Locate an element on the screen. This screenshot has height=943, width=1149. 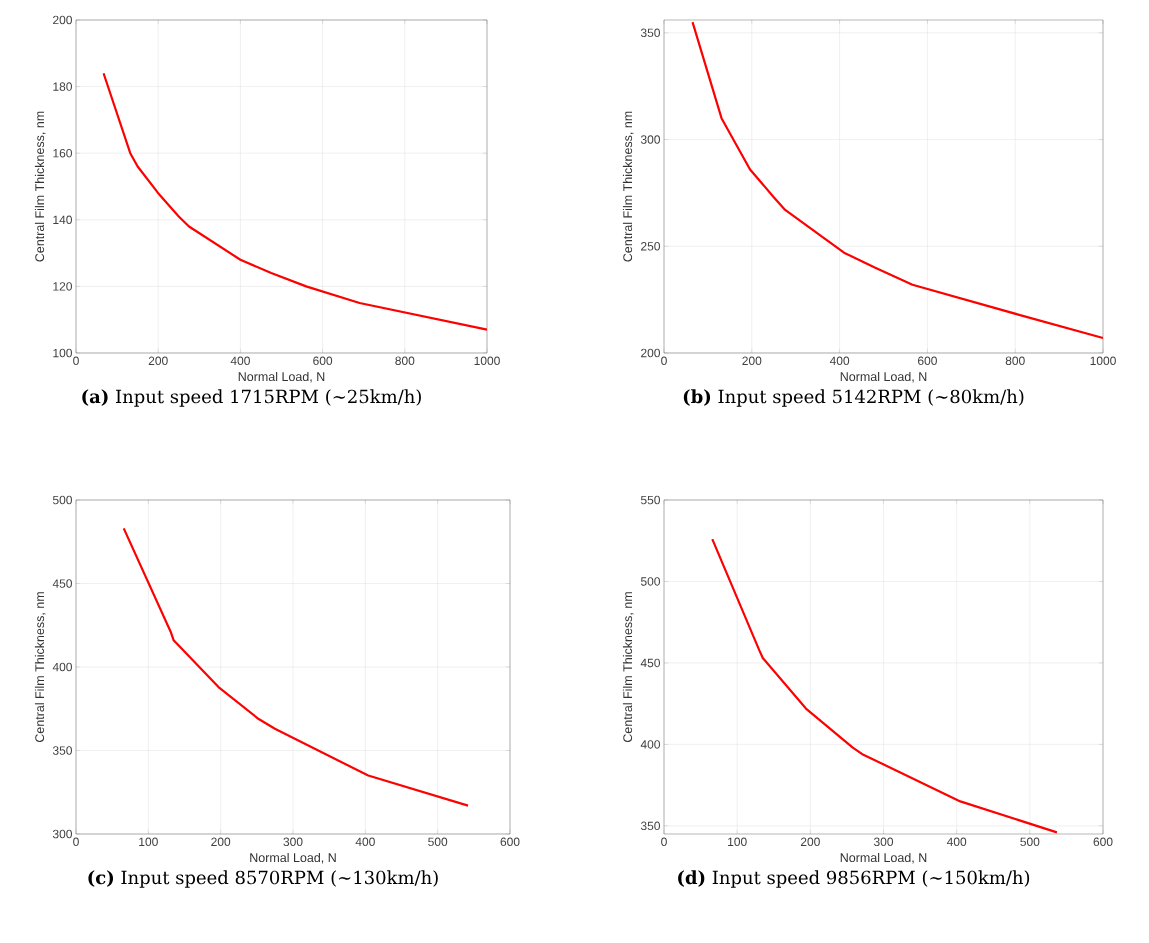
text: (c) Input speed 8570RPM (∼130km/h) is located at coordinates (263, 879).